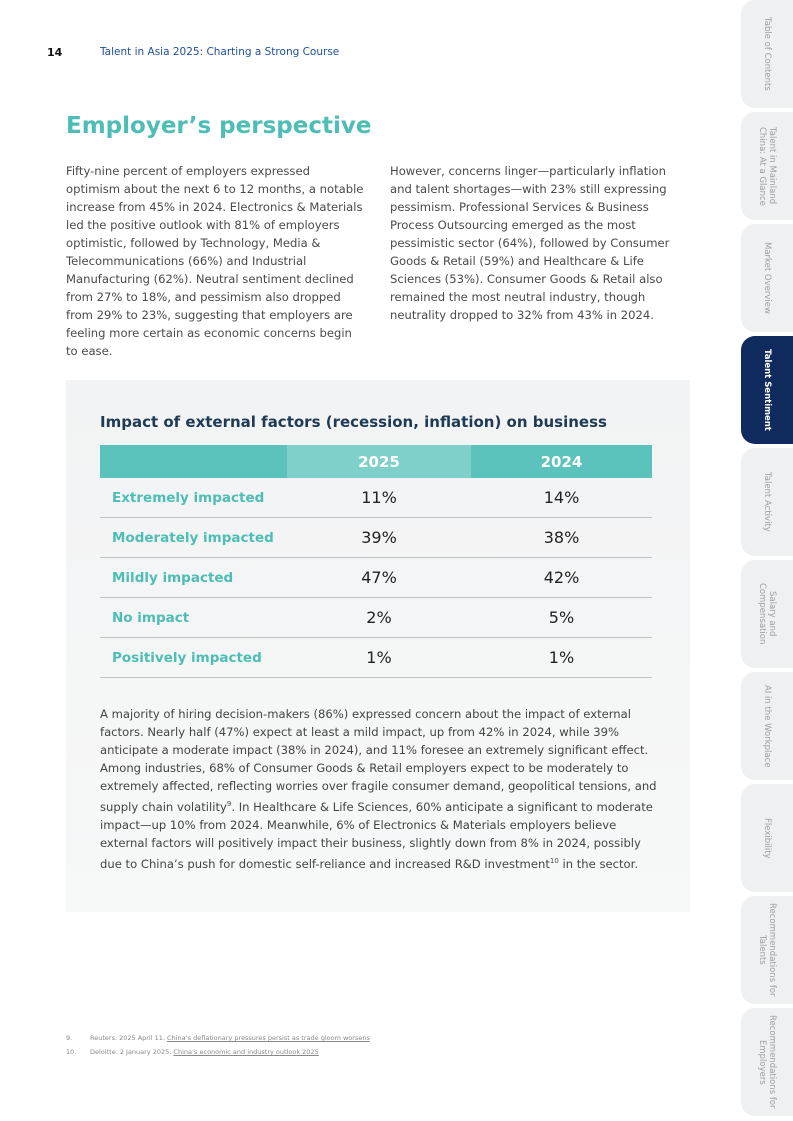 Image resolution: width=793 pixels, height=1121 pixels. Describe the element at coordinates (193, 577) in the screenshot. I see `row-label: Mildly impacted` at that location.